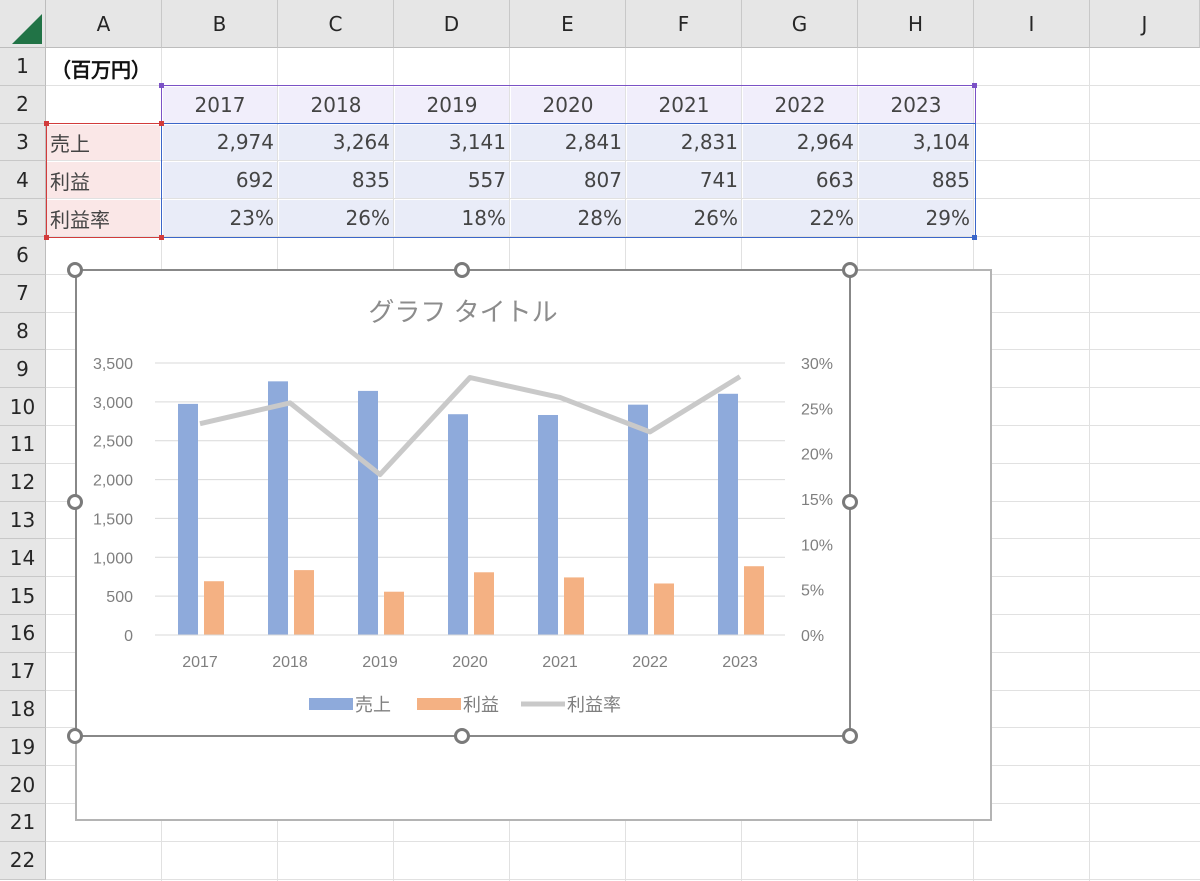 The image size is (1200, 881). What do you see at coordinates (23, 785) in the screenshot?
I see `row-header-20: 20` at bounding box center [23, 785].